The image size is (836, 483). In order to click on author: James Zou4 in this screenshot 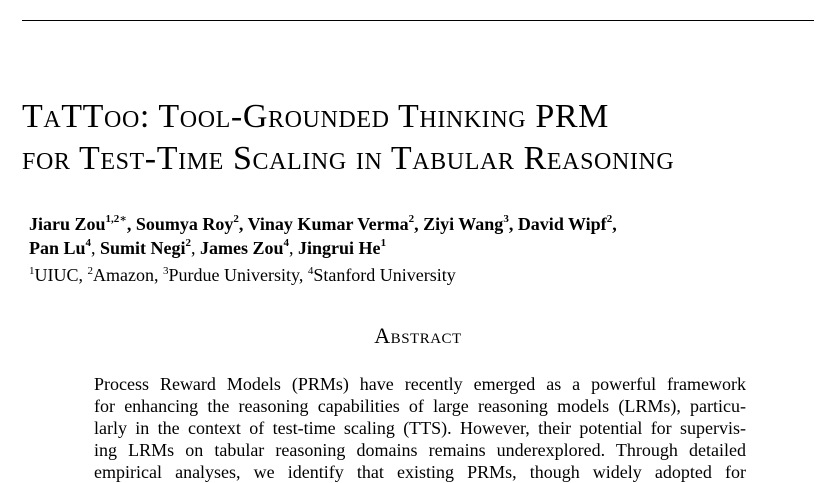, I will do `click(245, 248)`.